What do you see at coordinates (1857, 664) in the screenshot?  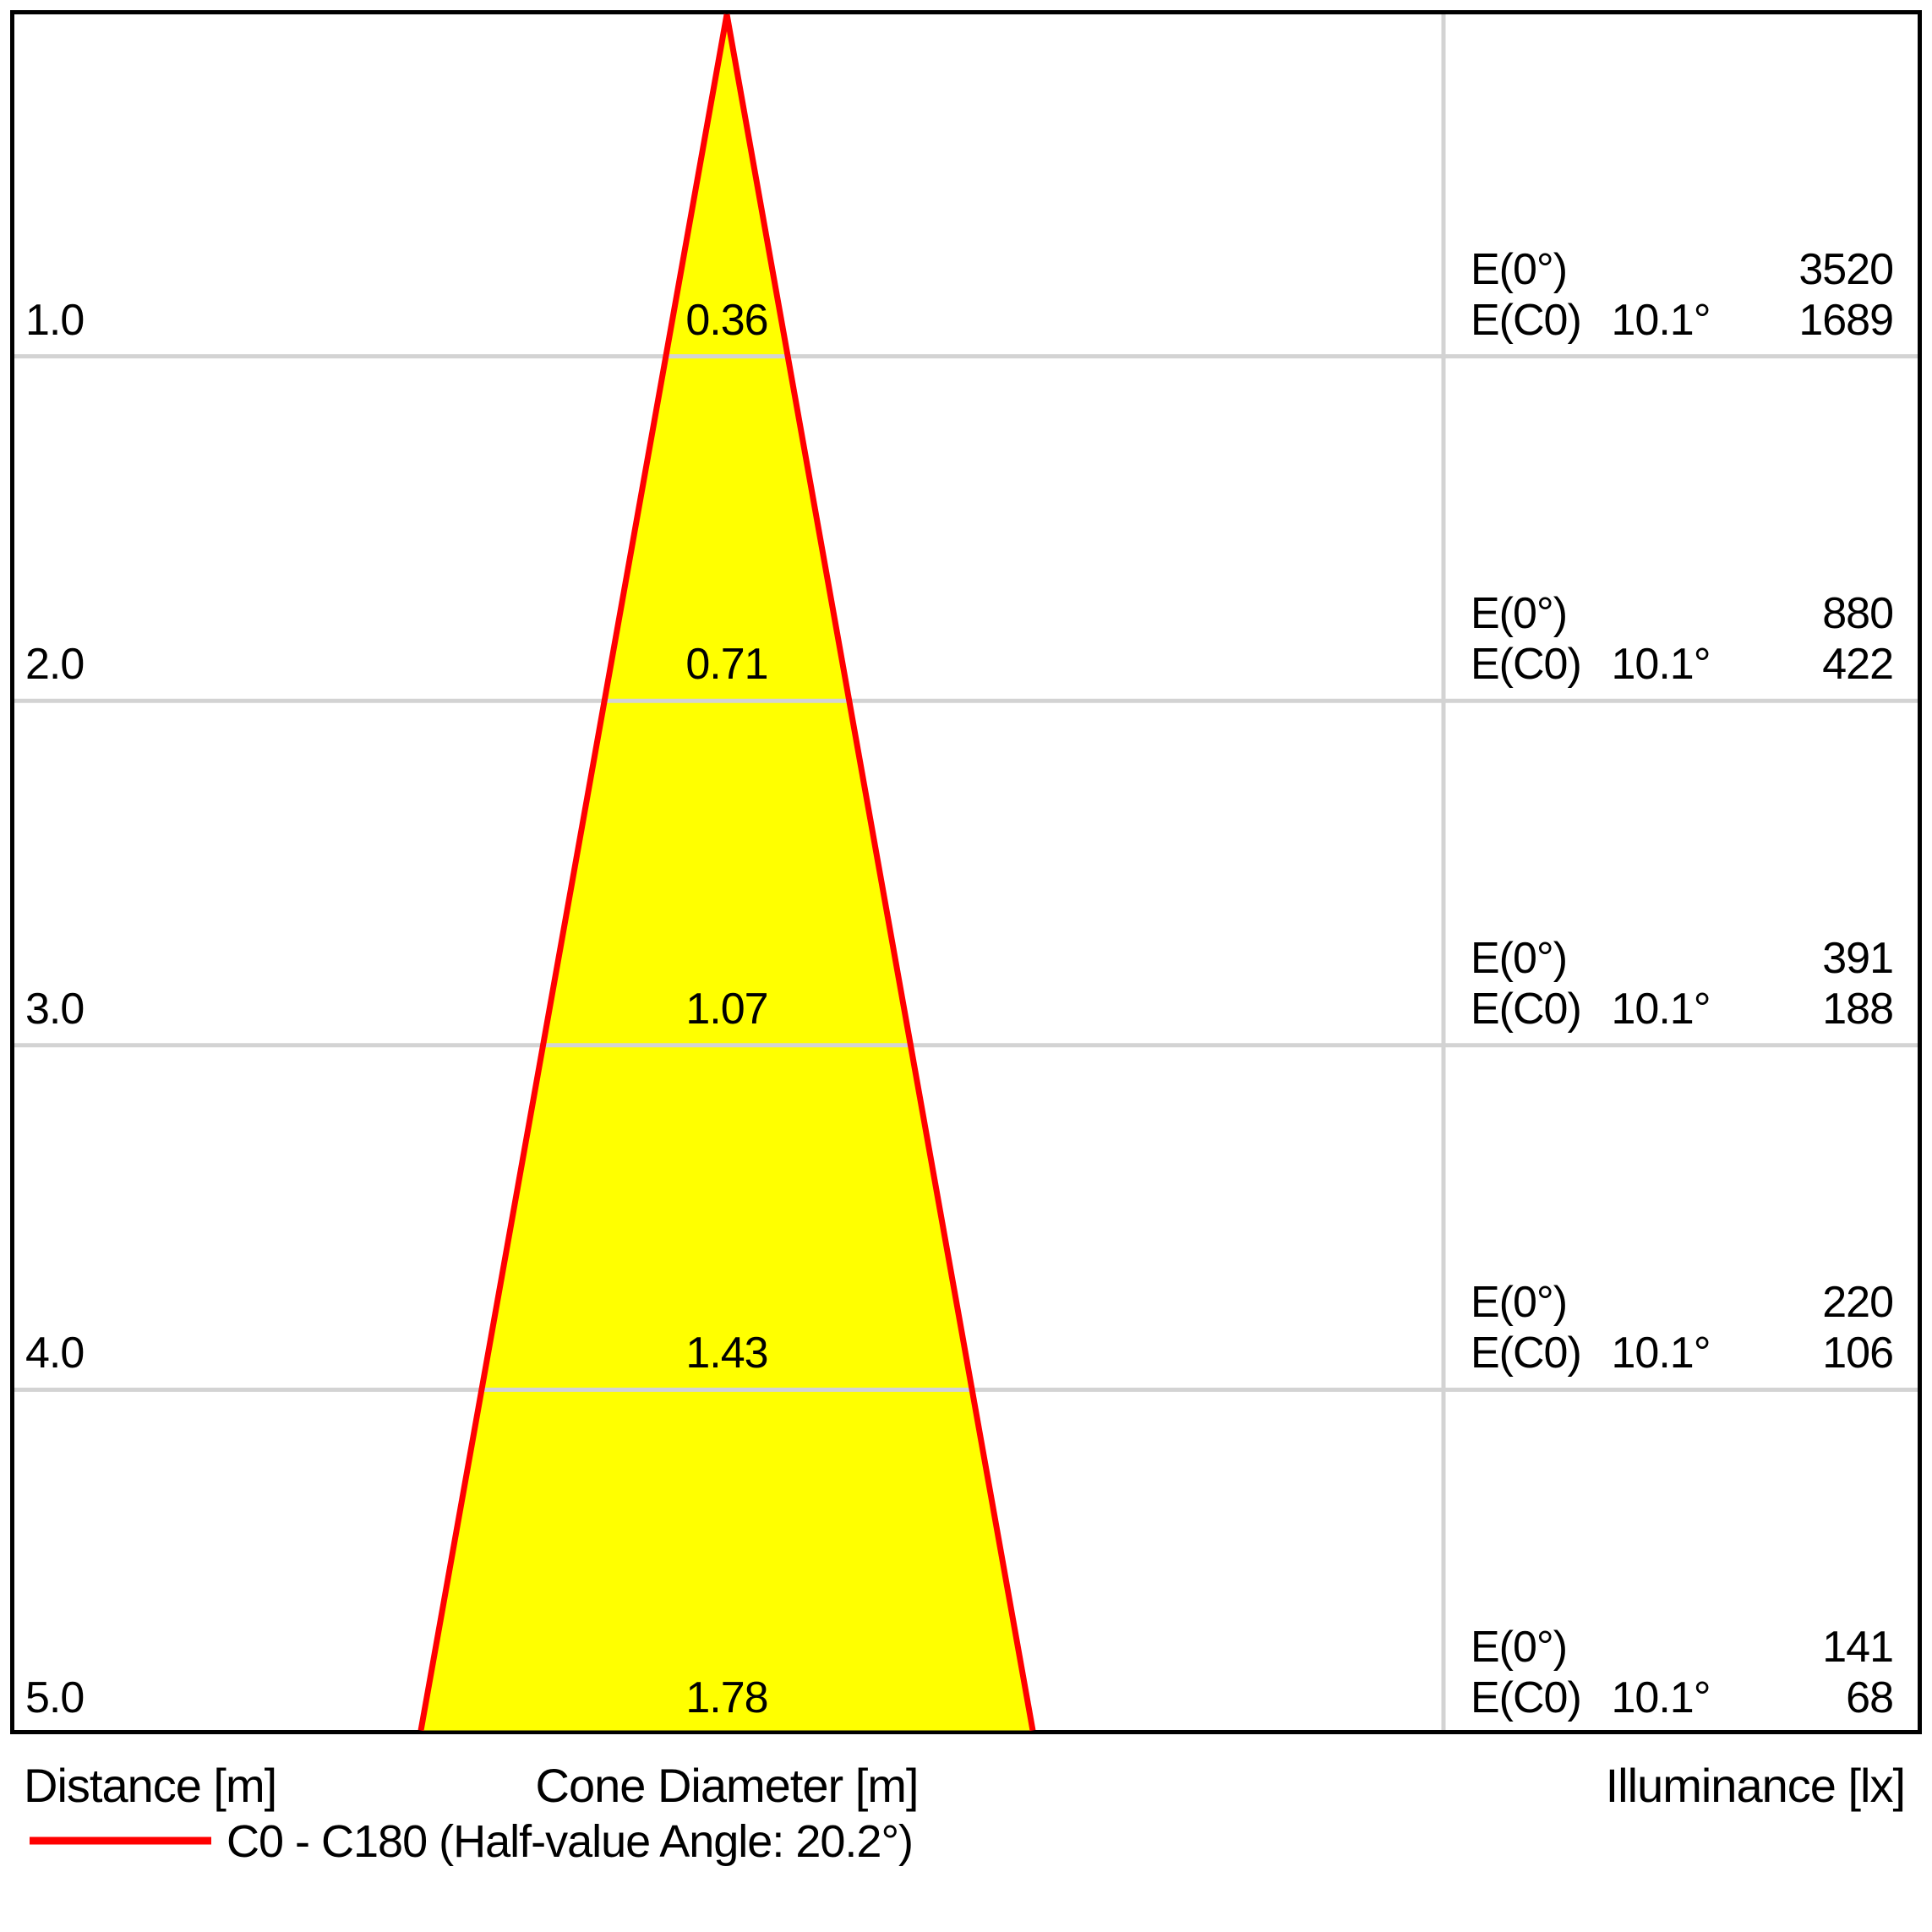 I see `ec0-value: 422` at bounding box center [1857, 664].